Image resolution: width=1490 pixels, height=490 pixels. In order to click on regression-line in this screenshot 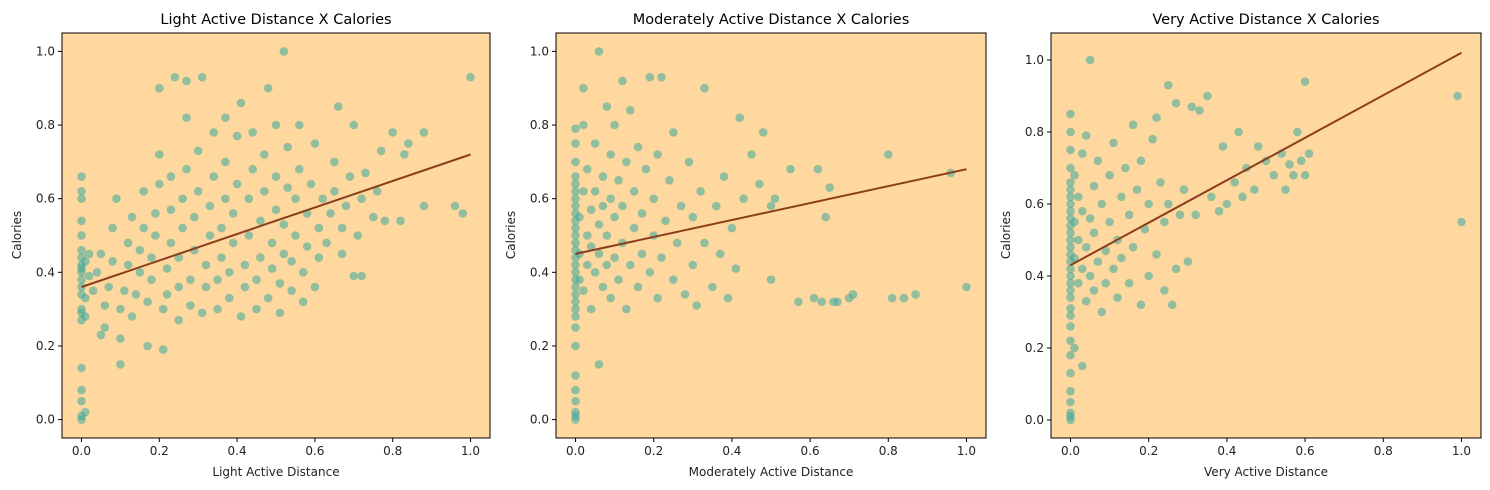, I will do `click(1266, 159)`.